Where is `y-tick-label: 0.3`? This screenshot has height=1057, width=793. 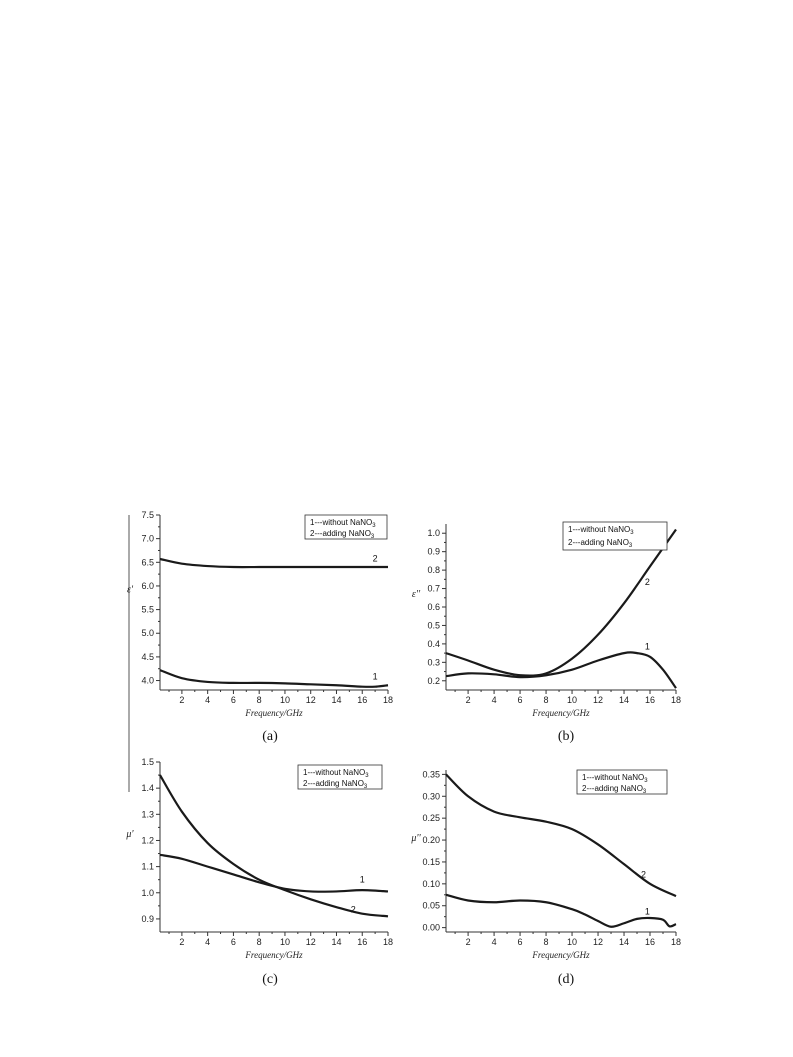
y-tick-label: 0.3 is located at coordinates (433, 662).